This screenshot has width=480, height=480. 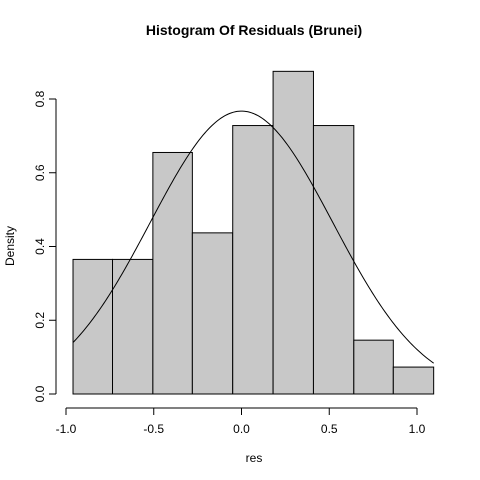 What do you see at coordinates (417, 429) in the screenshot?
I see `x-tick-label: 1.0` at bounding box center [417, 429].